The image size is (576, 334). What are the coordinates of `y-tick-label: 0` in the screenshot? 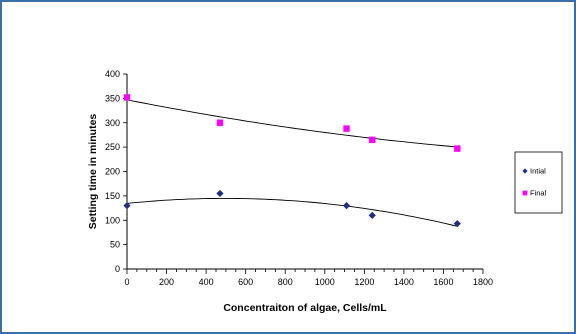 It's located at (117, 269).